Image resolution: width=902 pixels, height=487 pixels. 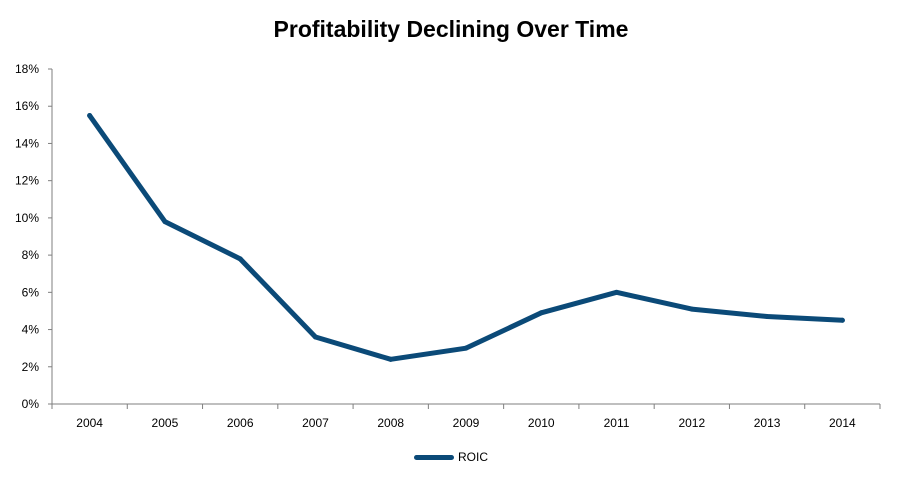 What do you see at coordinates (451, 29) in the screenshot?
I see `chart-title: Profitability Declining Over Time` at bounding box center [451, 29].